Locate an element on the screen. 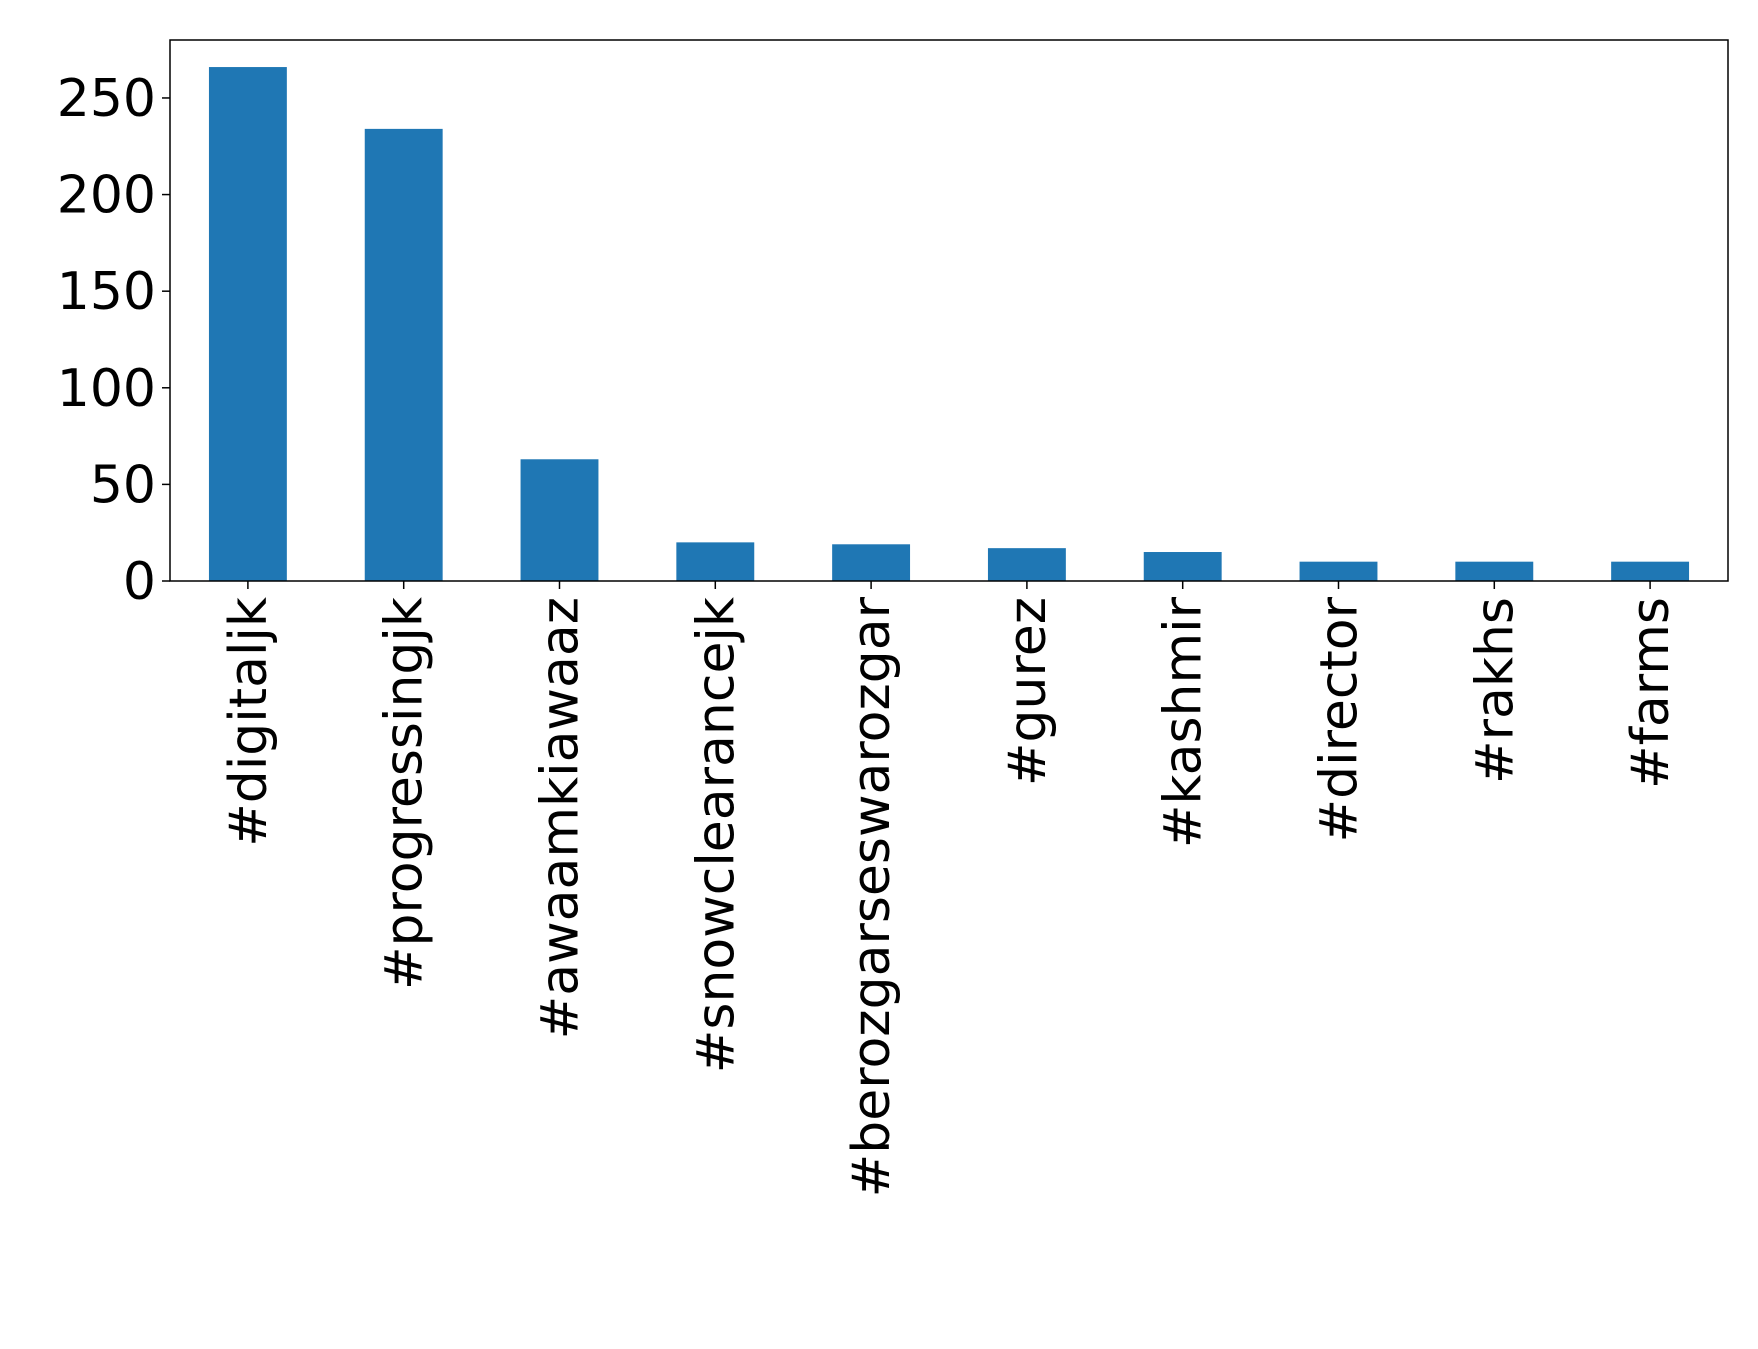 Image resolution: width=1758 pixels, height=1349 pixels. y-axis: 0 50 100 150 200 250 is located at coordinates (113, 340).